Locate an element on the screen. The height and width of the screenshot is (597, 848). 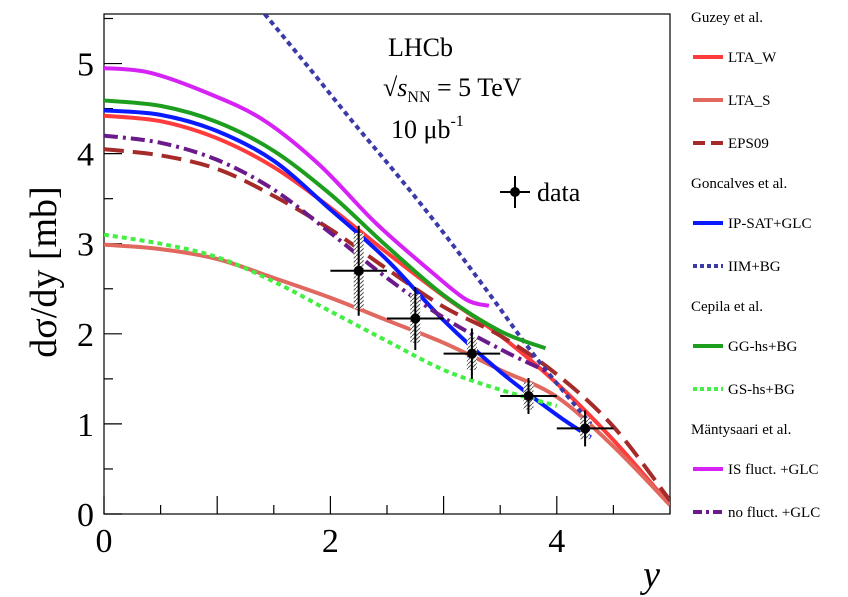
legend-label: IP-SAT+GLC is located at coordinates (769, 224).